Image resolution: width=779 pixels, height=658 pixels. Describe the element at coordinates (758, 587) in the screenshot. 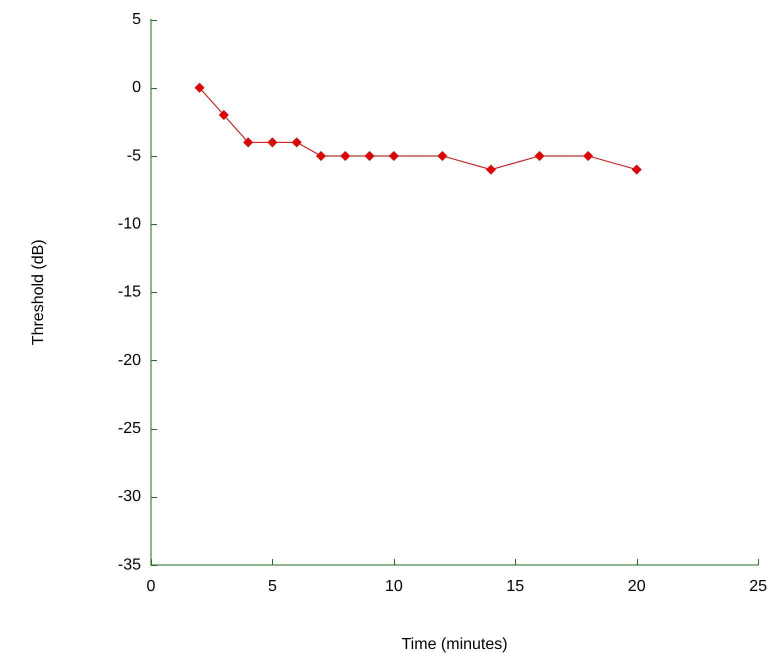

I see `x-tick-label: 25` at that location.